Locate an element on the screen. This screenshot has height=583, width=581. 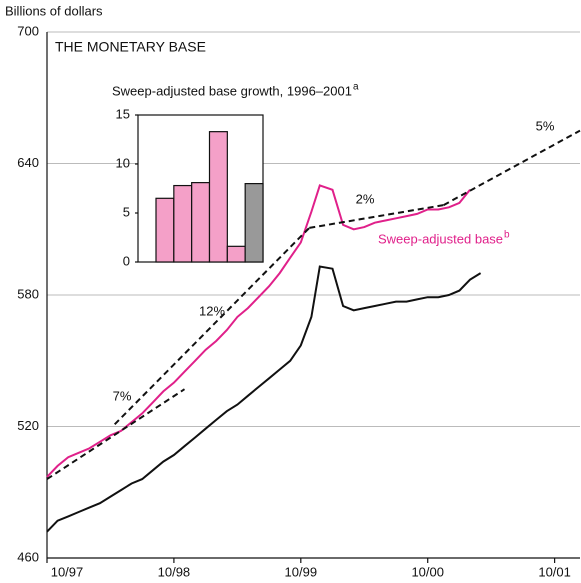
y-tick-label: 460 is located at coordinates (28, 556).